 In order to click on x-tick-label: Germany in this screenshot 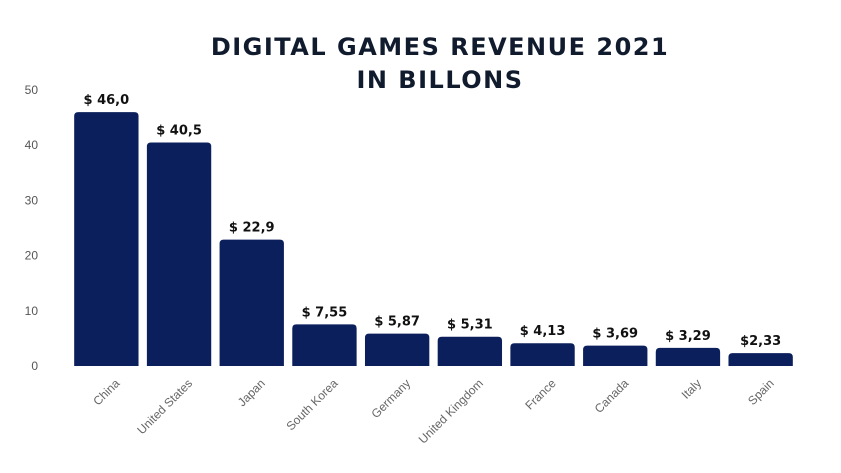, I will do `click(390, 398)`.